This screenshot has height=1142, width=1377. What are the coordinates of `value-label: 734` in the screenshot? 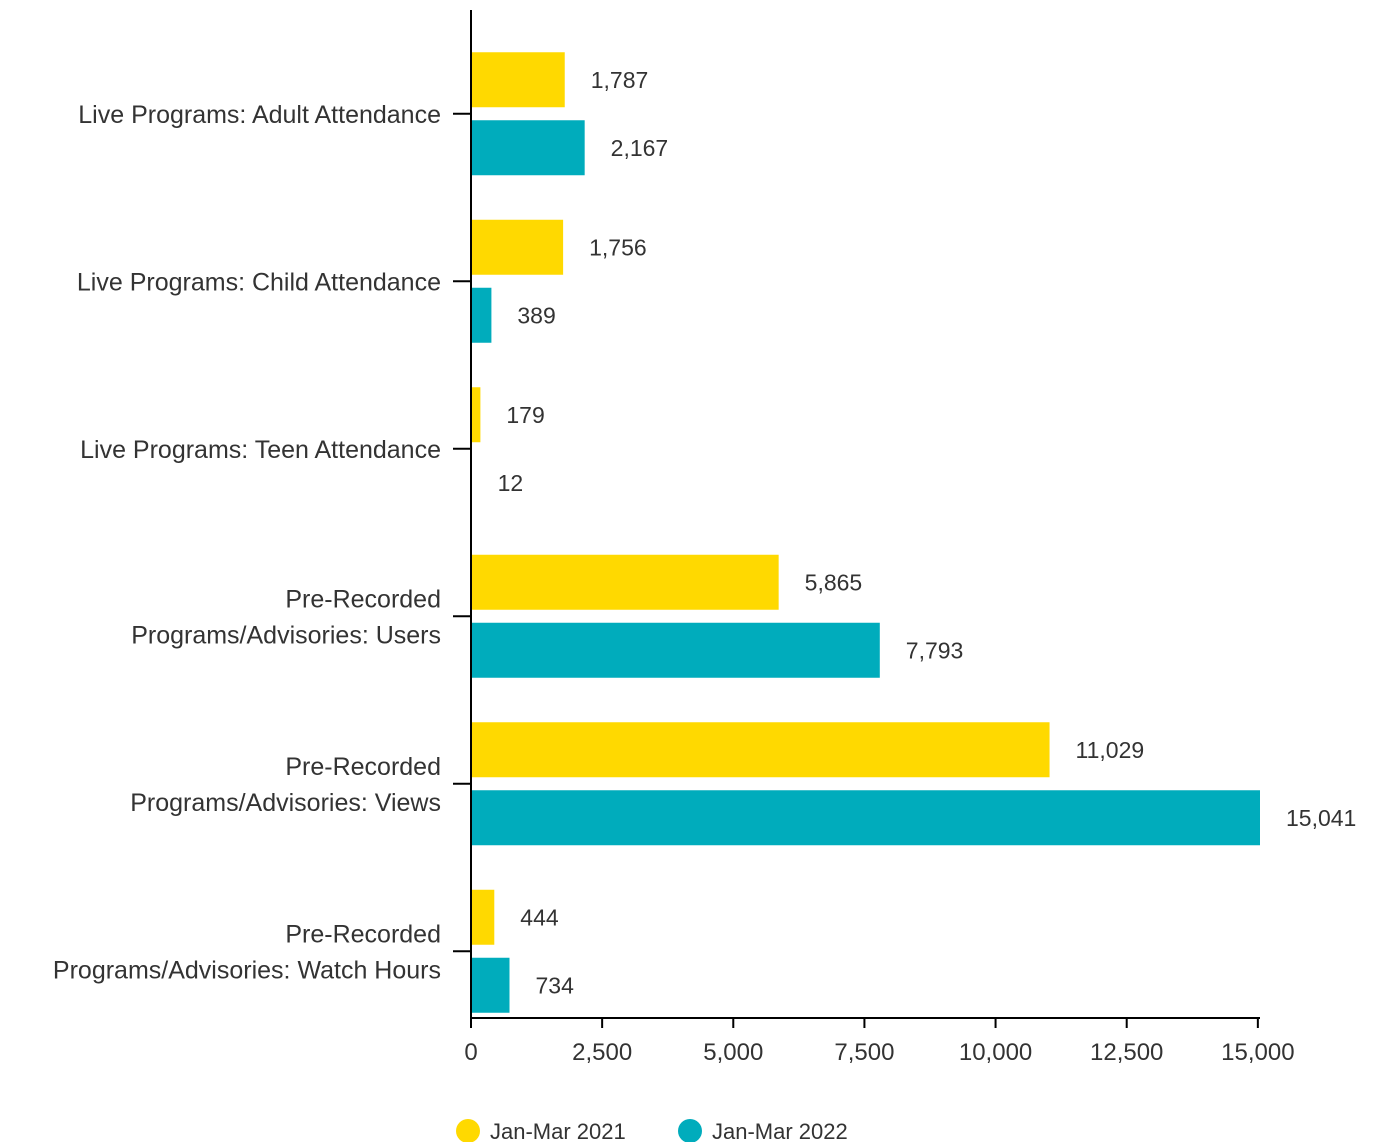 It's located at (555, 985).